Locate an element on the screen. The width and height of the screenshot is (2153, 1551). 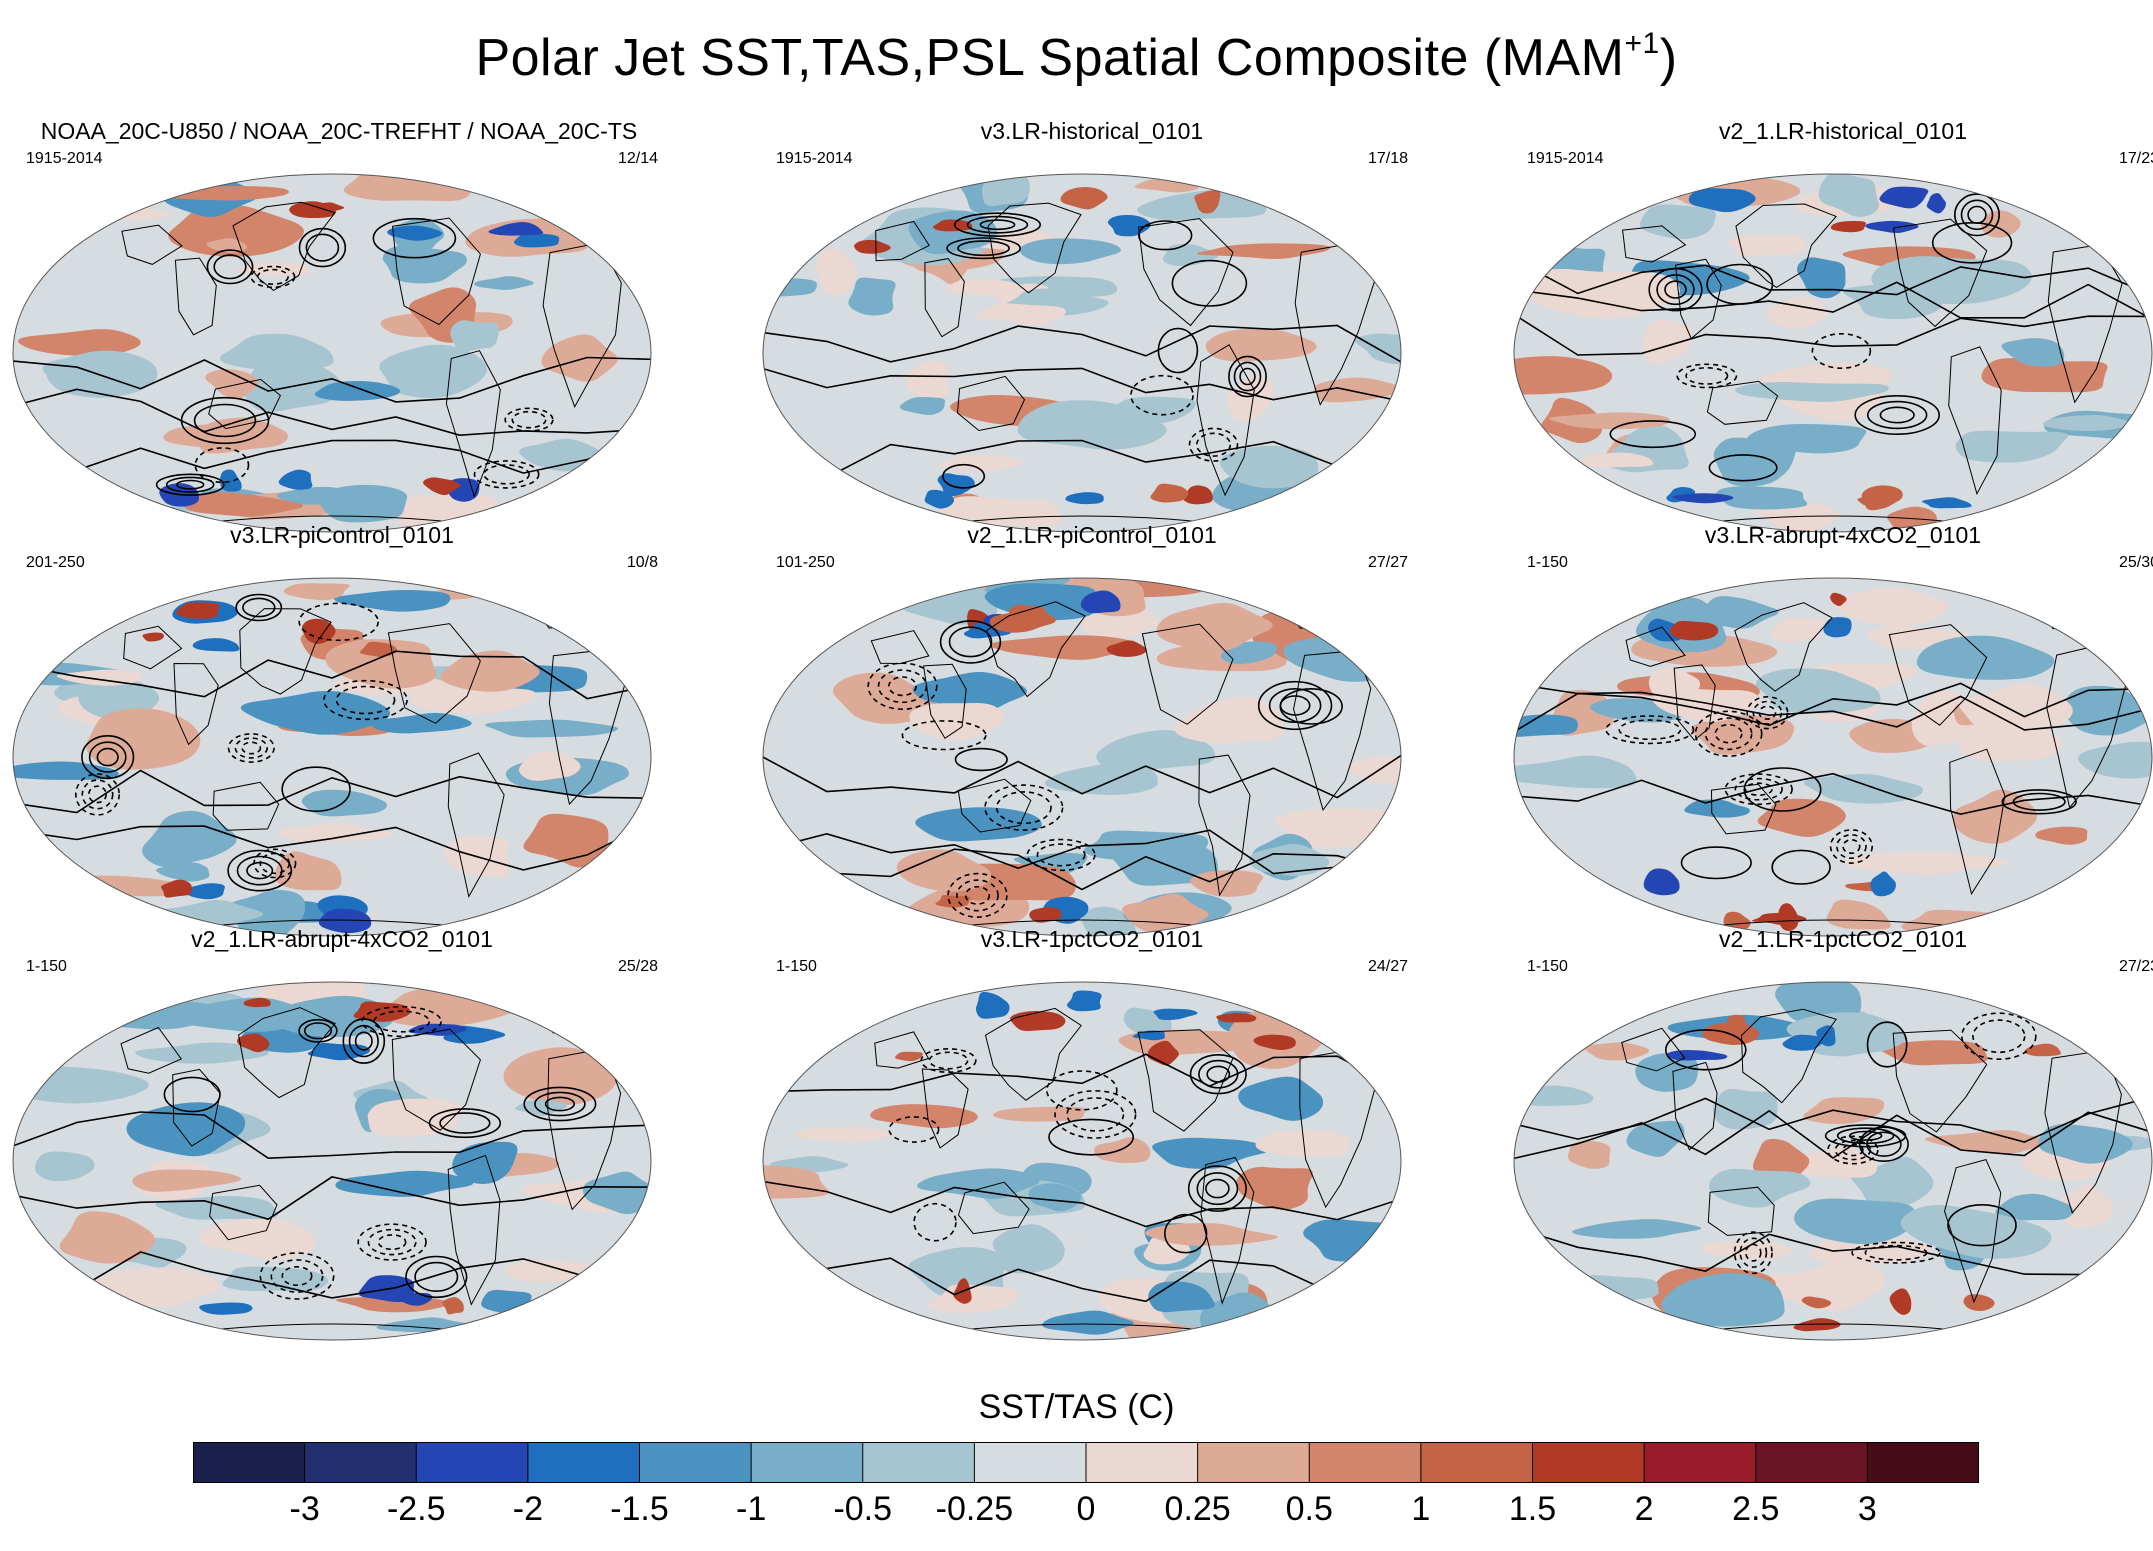
chart-title-close: ) is located at coordinates (1668, 58).